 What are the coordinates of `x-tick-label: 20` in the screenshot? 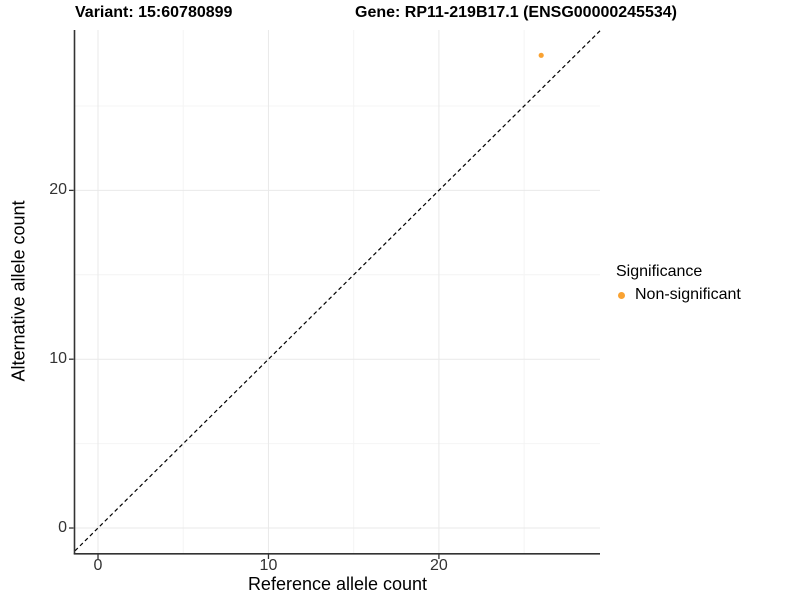 It's located at (439, 565).